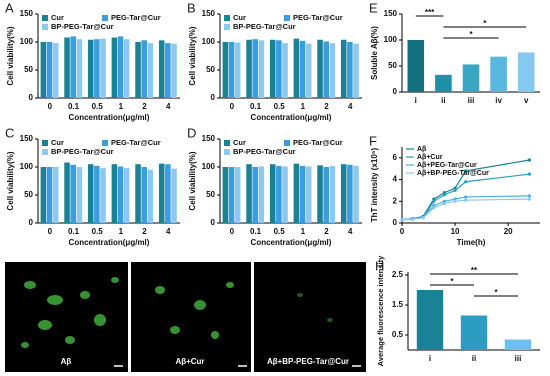  Describe the element at coordinates (374, 184) in the screenshot. I see `y-axis-label: ThT intensity (x10⁵)` at that location.